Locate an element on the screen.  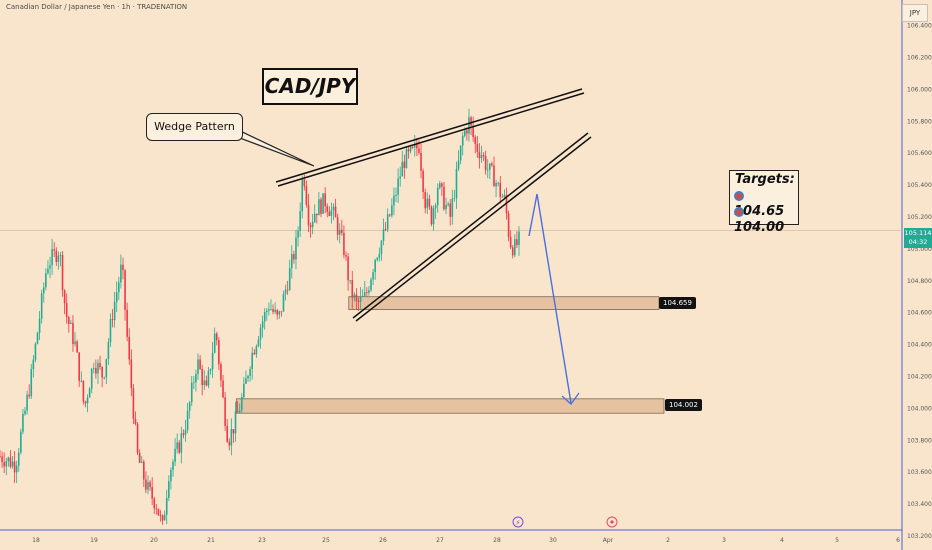
x-tick-label: Apr is located at coordinates (608, 540).